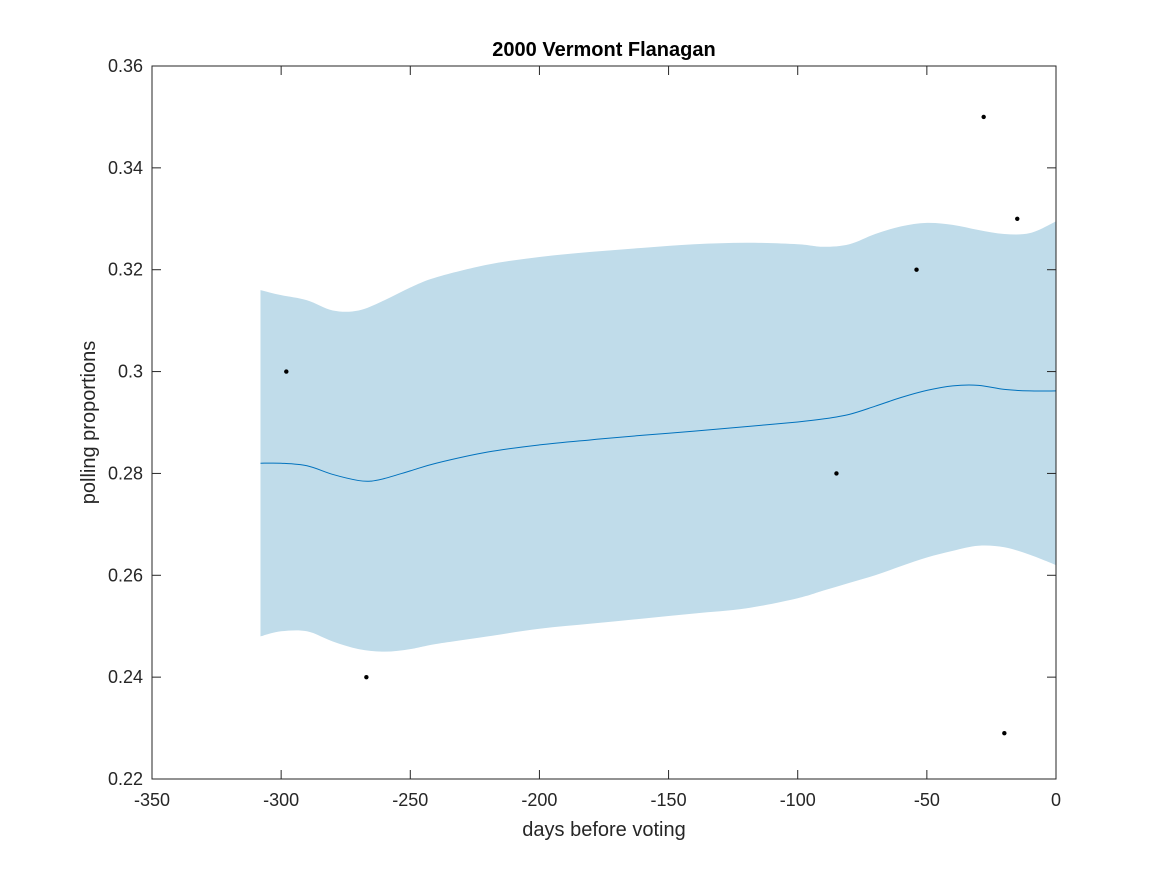  What do you see at coordinates (669, 800) in the screenshot?
I see `x-tick-label: -150` at bounding box center [669, 800].